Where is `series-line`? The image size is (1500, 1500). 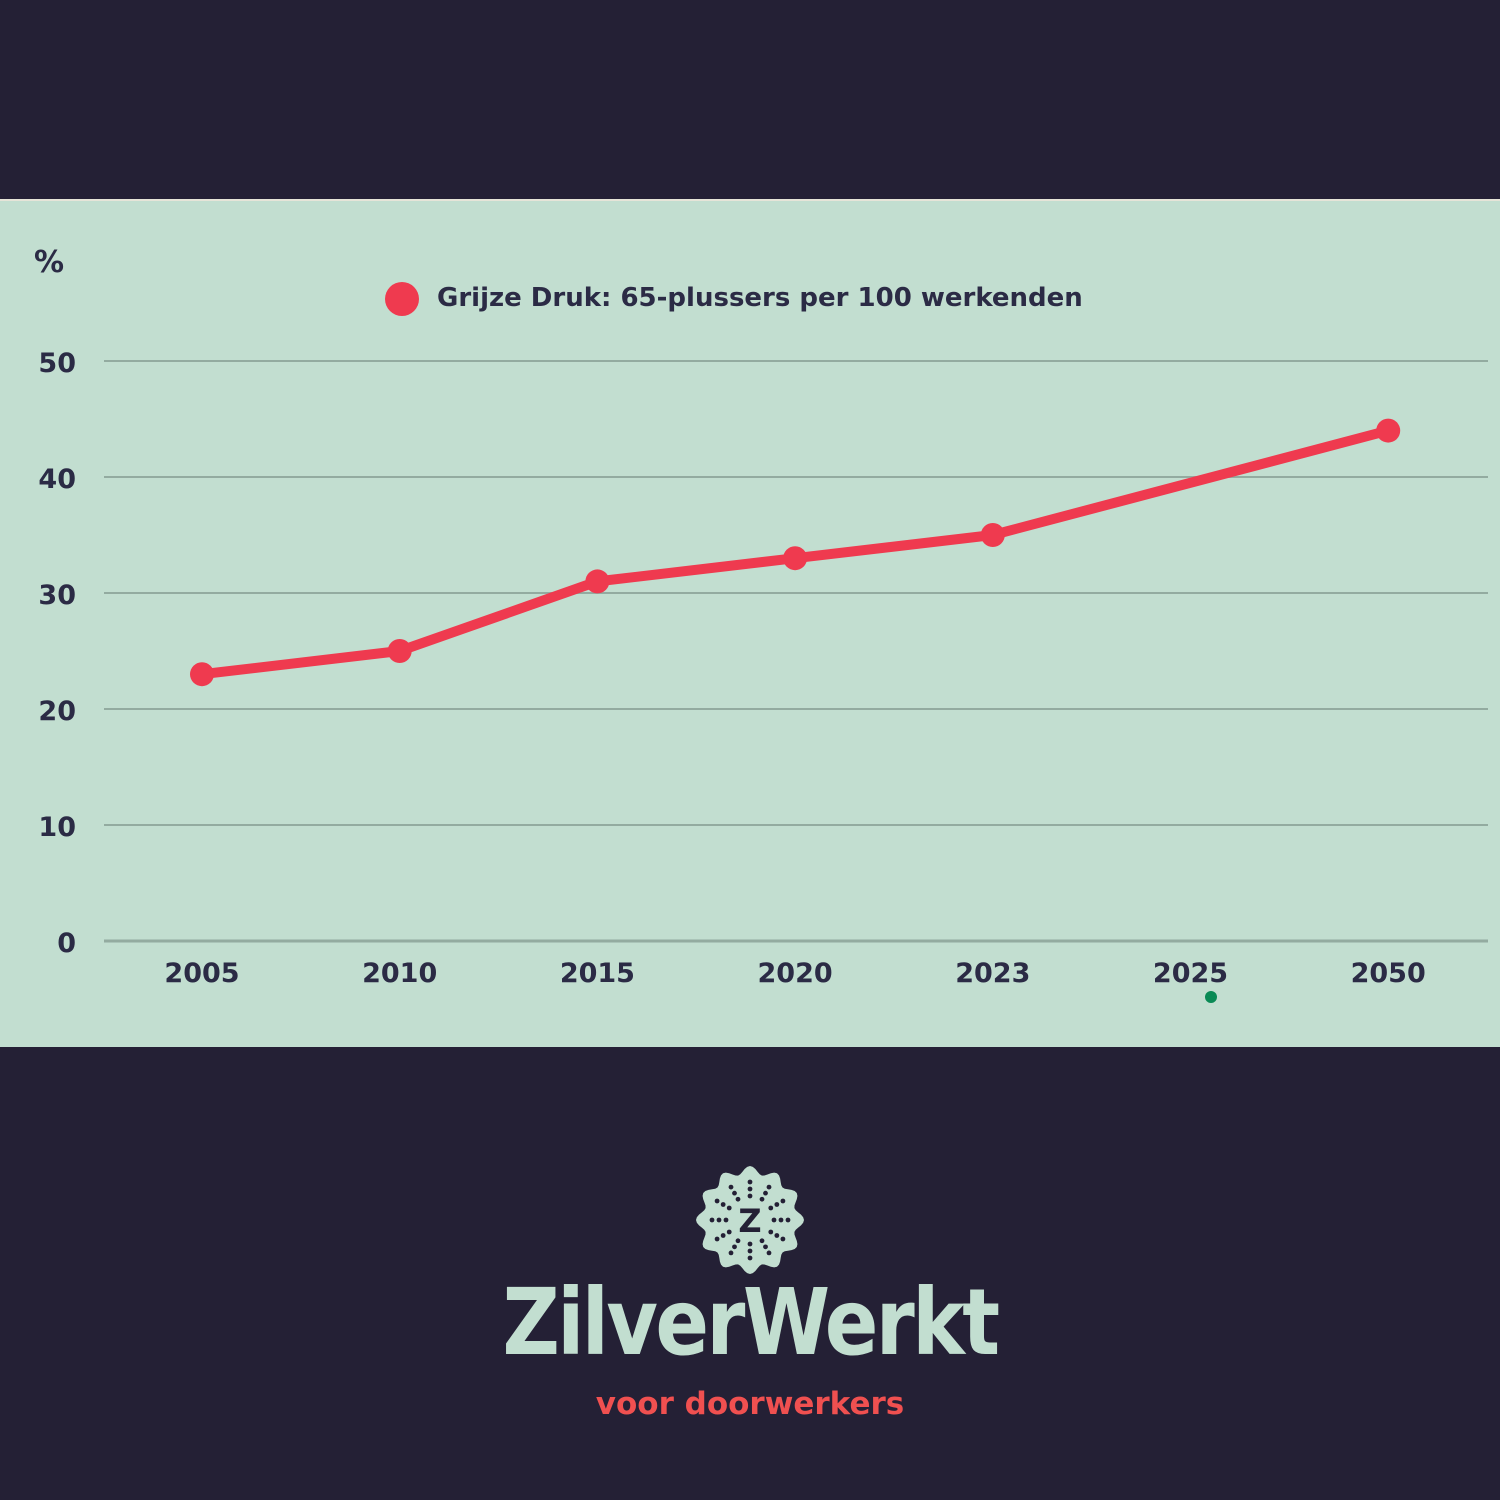
series-line is located at coordinates (795, 552).